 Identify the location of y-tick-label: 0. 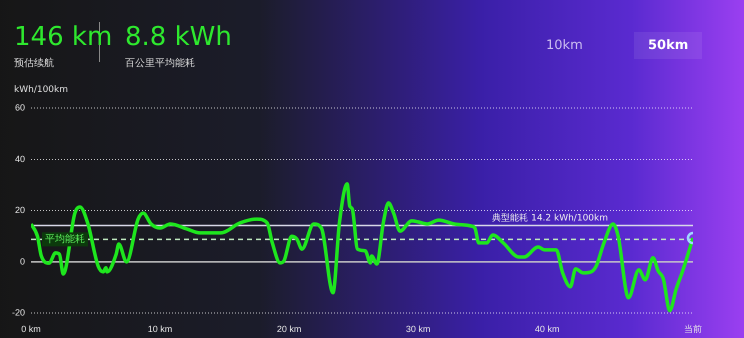
(23, 261).